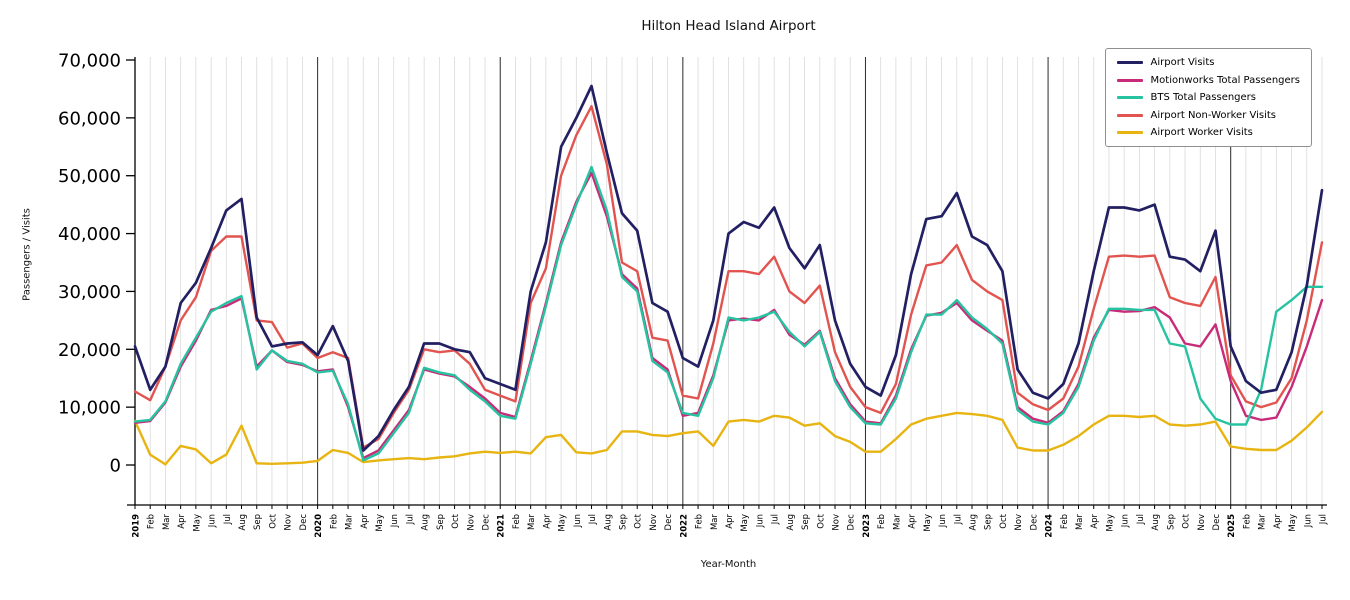 This screenshot has width=1350, height=600. I want to click on x-tick-label: 2023, so click(867, 526).